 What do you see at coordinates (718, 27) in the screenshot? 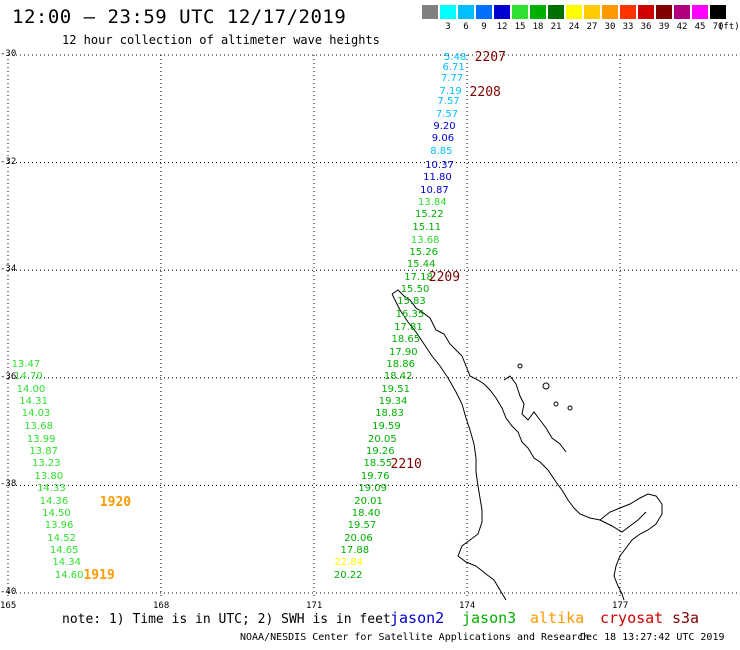
I see `scale-label: 70` at bounding box center [718, 27].